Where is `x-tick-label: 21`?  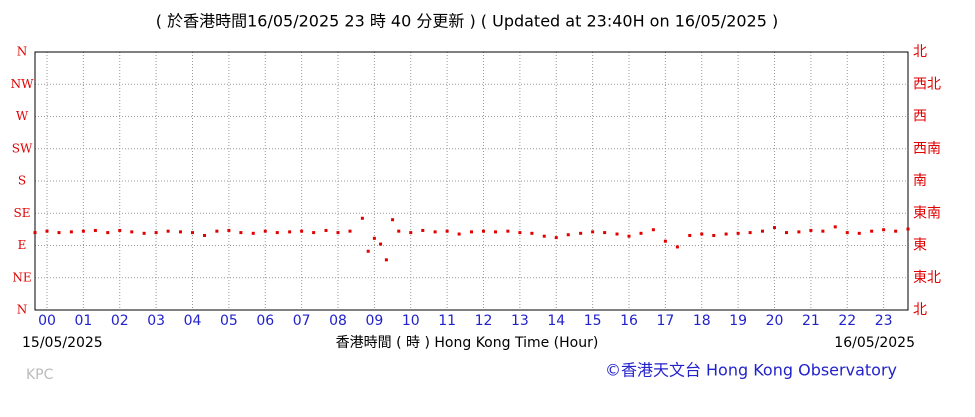 x-tick-label: 21 is located at coordinates (811, 321).